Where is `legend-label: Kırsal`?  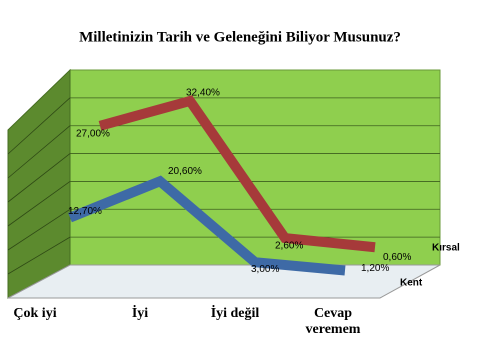
legend-label: Kırsal is located at coordinates (446, 248).